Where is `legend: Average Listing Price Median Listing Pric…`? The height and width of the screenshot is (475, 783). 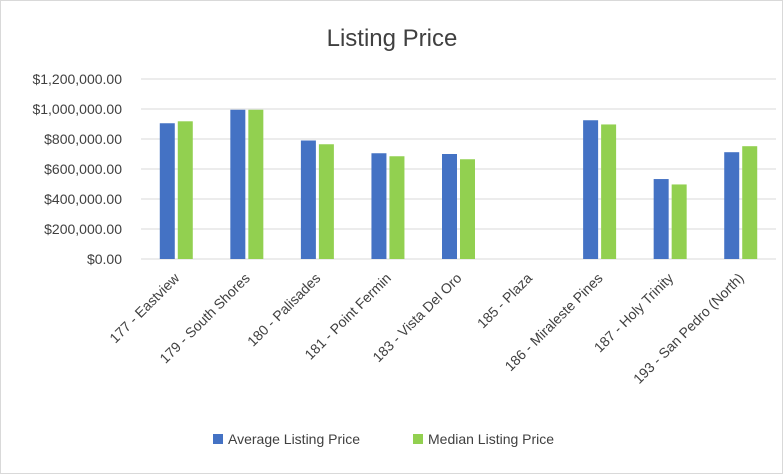
legend: Average Listing Price Median Listing Pric… is located at coordinates (383, 439).